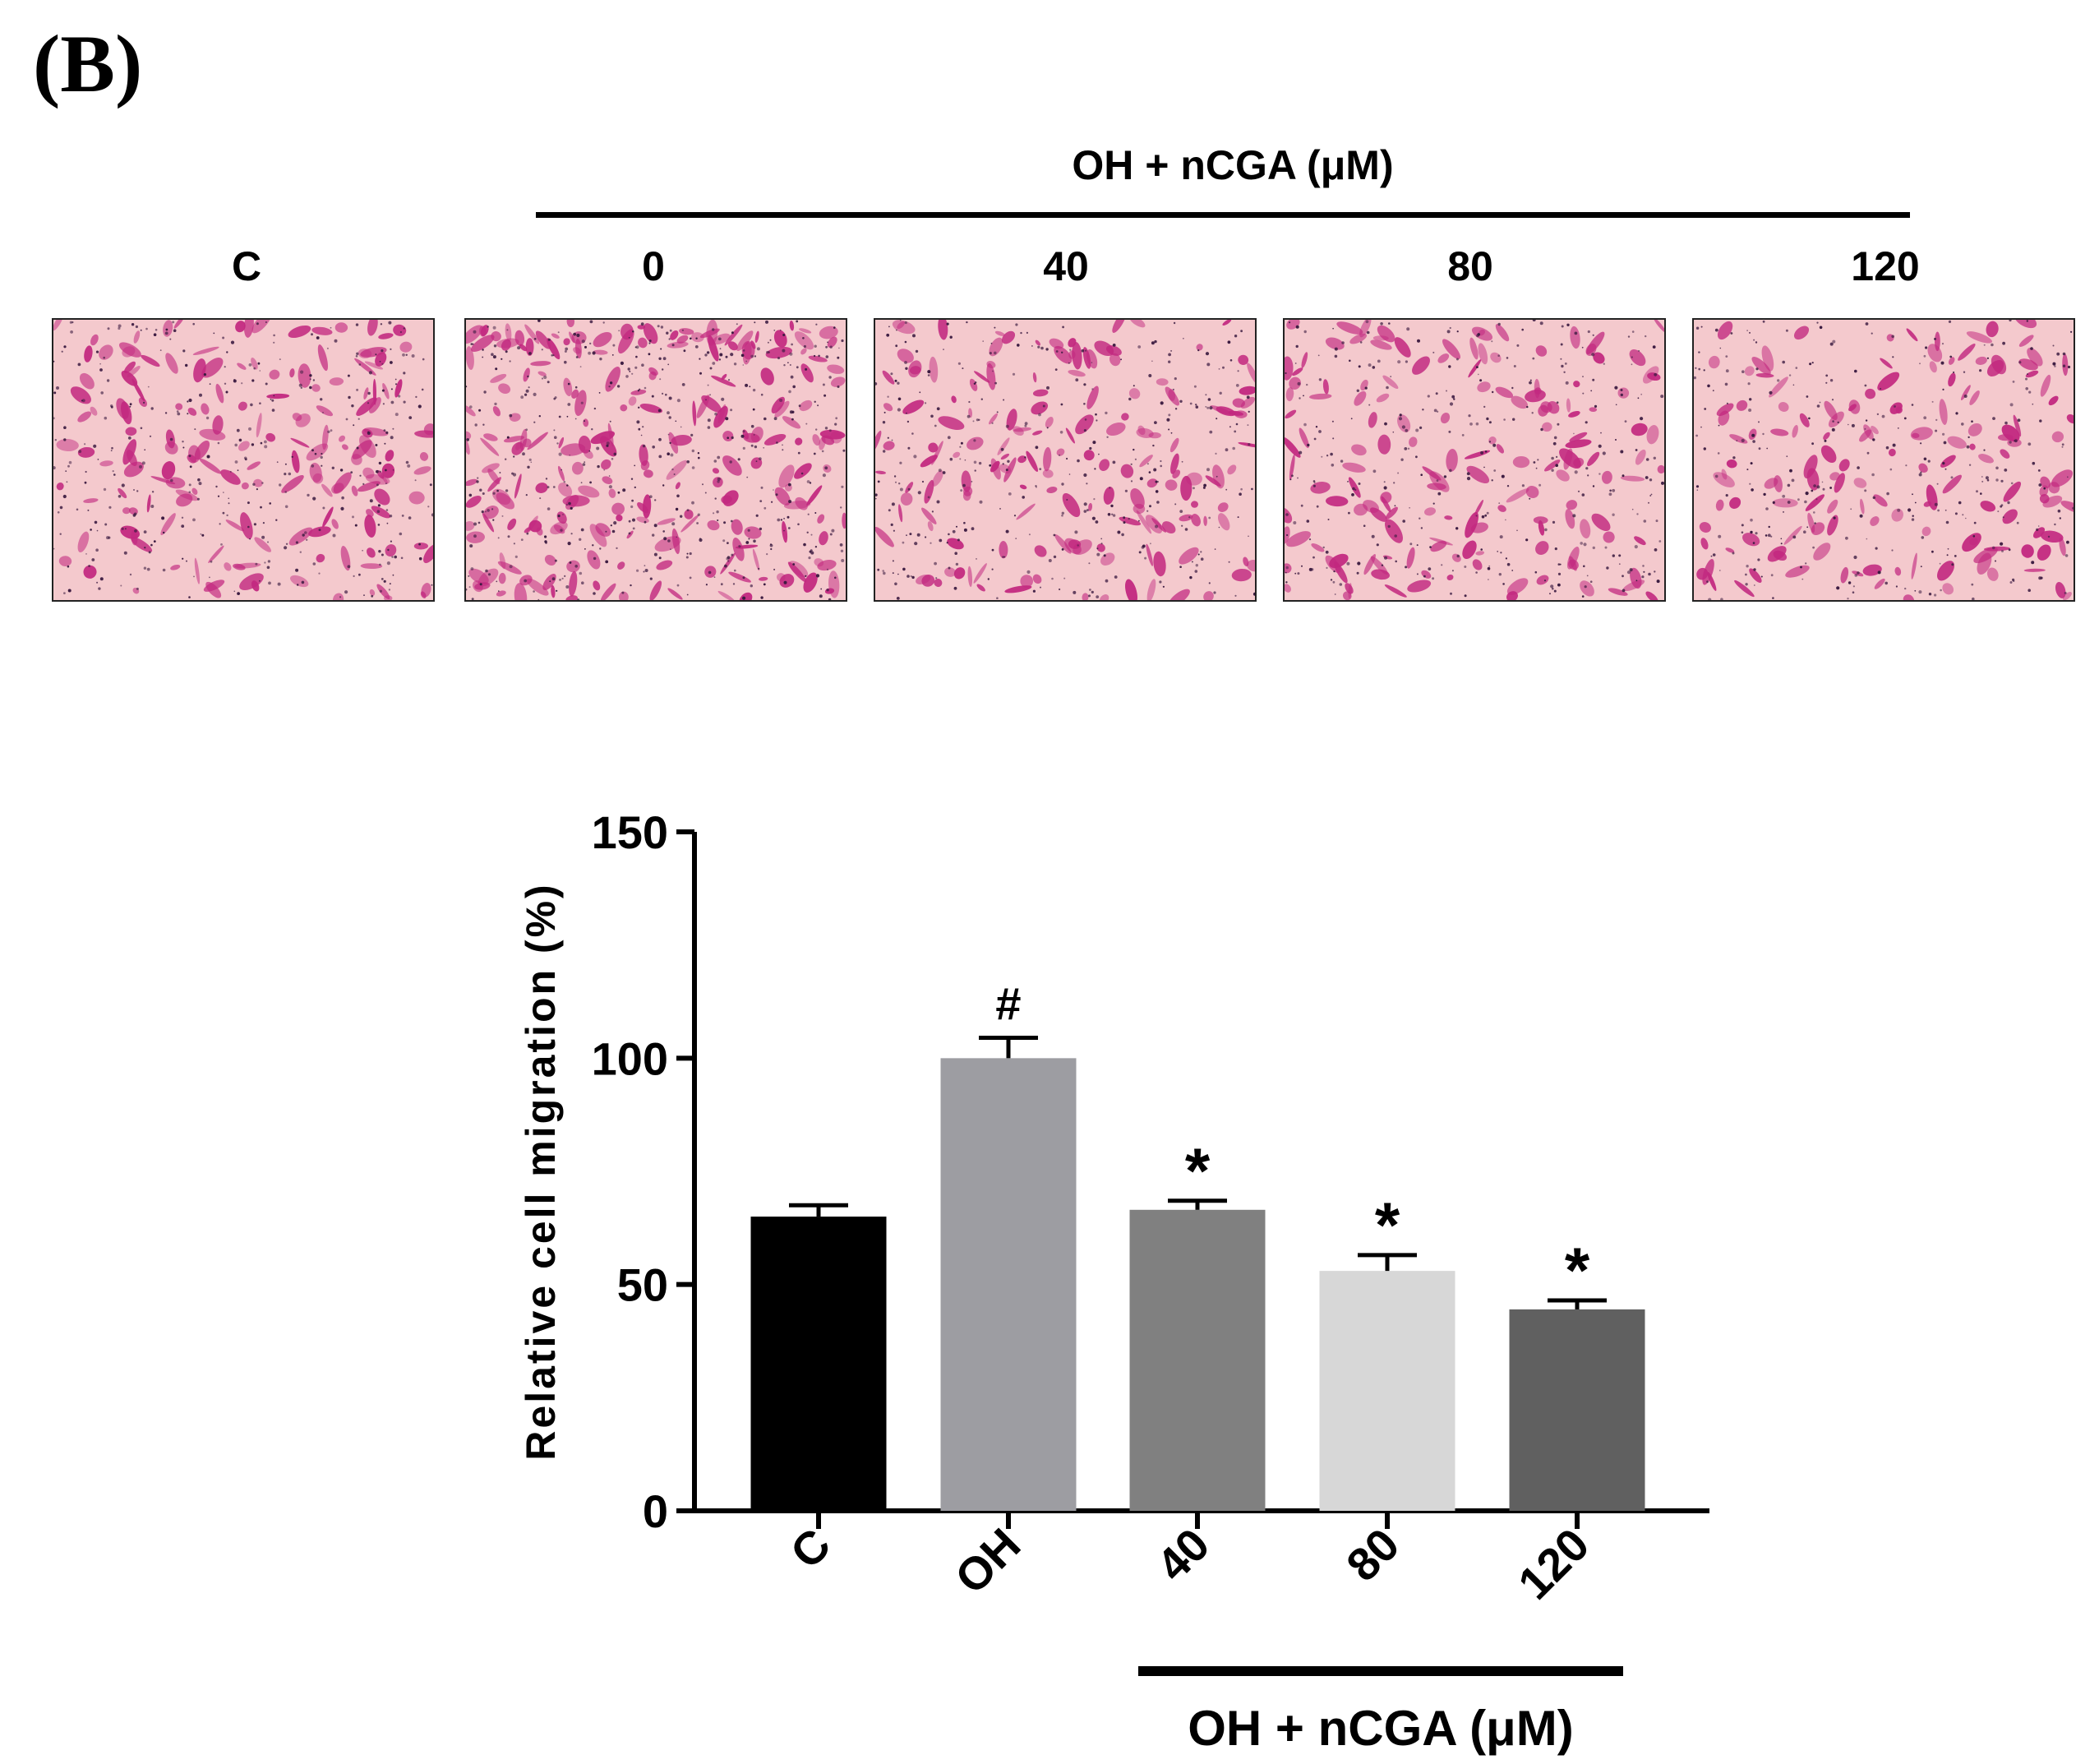 The height and width of the screenshot is (1764, 2099). What do you see at coordinates (630, 1058) in the screenshot?
I see `y-tick-label-100: 100` at bounding box center [630, 1058].